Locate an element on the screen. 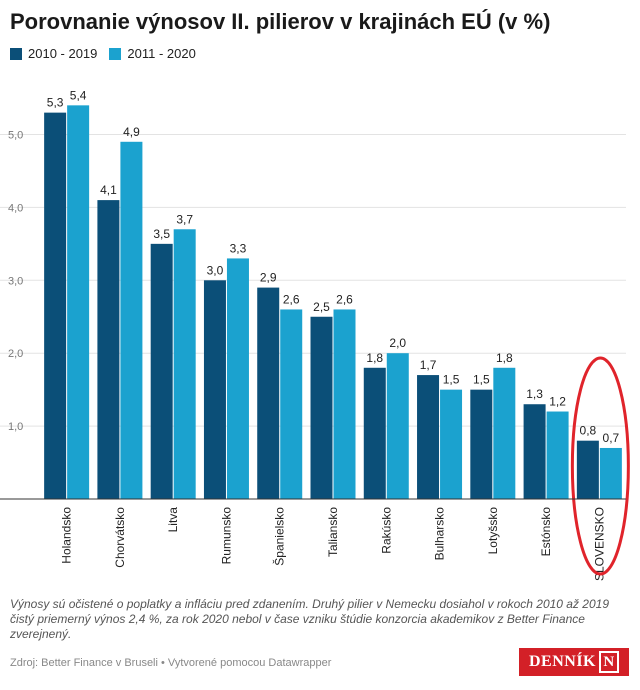 The height and width of the screenshot is (690, 640). bar-value-label: 1,2 is located at coordinates (557, 402).